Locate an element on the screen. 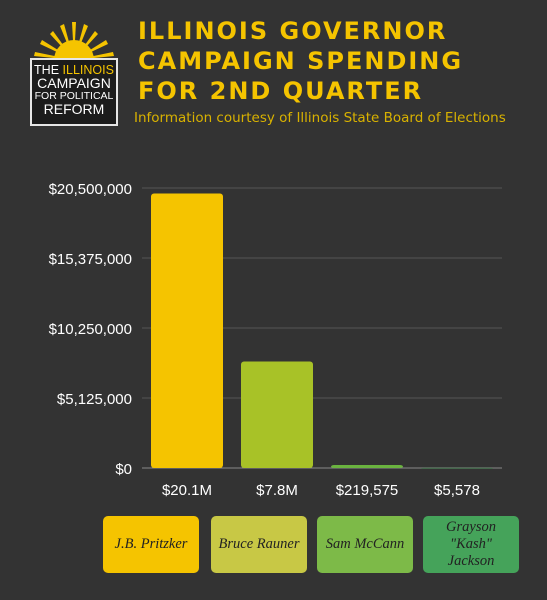  legend-item: Sam McCann is located at coordinates (365, 544).